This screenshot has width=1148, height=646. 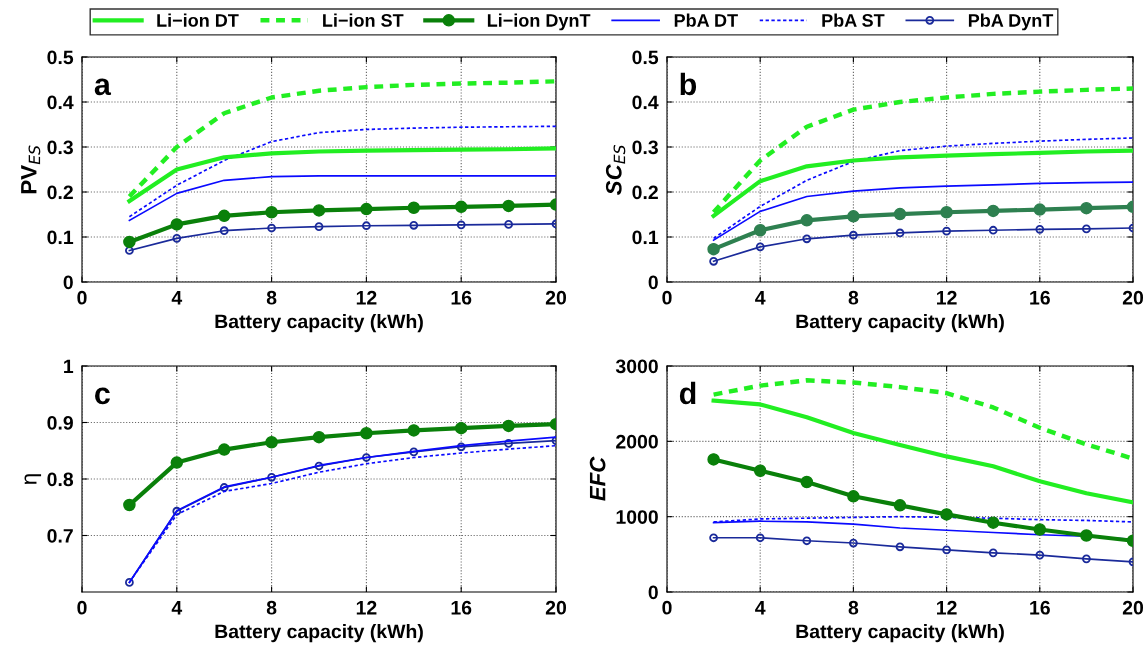 I want to click on y-axis-title: EFC, so click(x=597, y=478).